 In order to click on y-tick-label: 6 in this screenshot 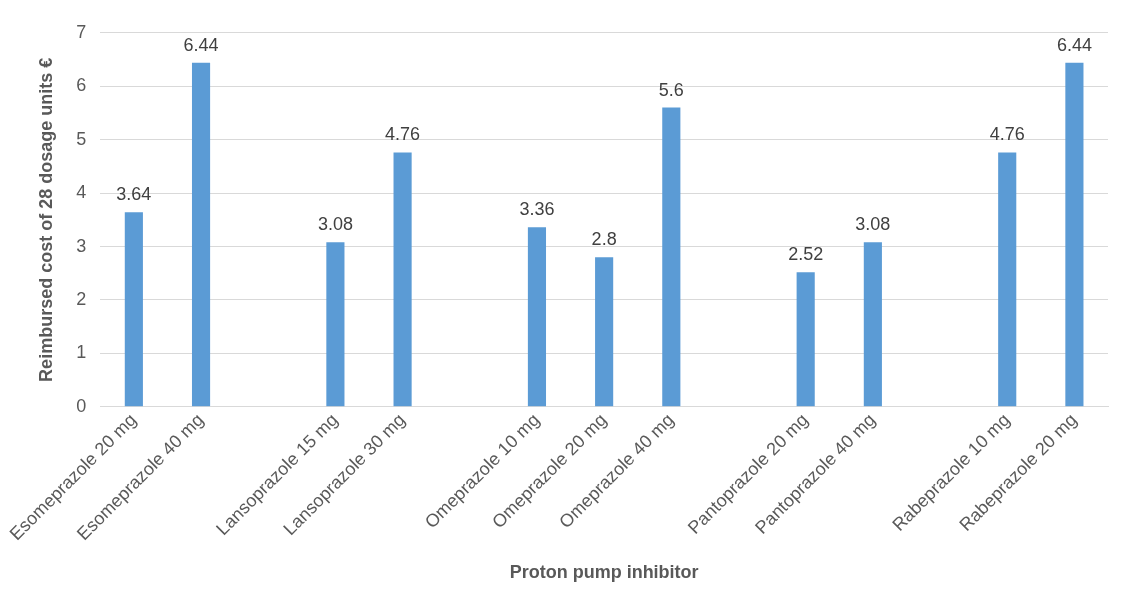, I will do `click(81, 85)`.